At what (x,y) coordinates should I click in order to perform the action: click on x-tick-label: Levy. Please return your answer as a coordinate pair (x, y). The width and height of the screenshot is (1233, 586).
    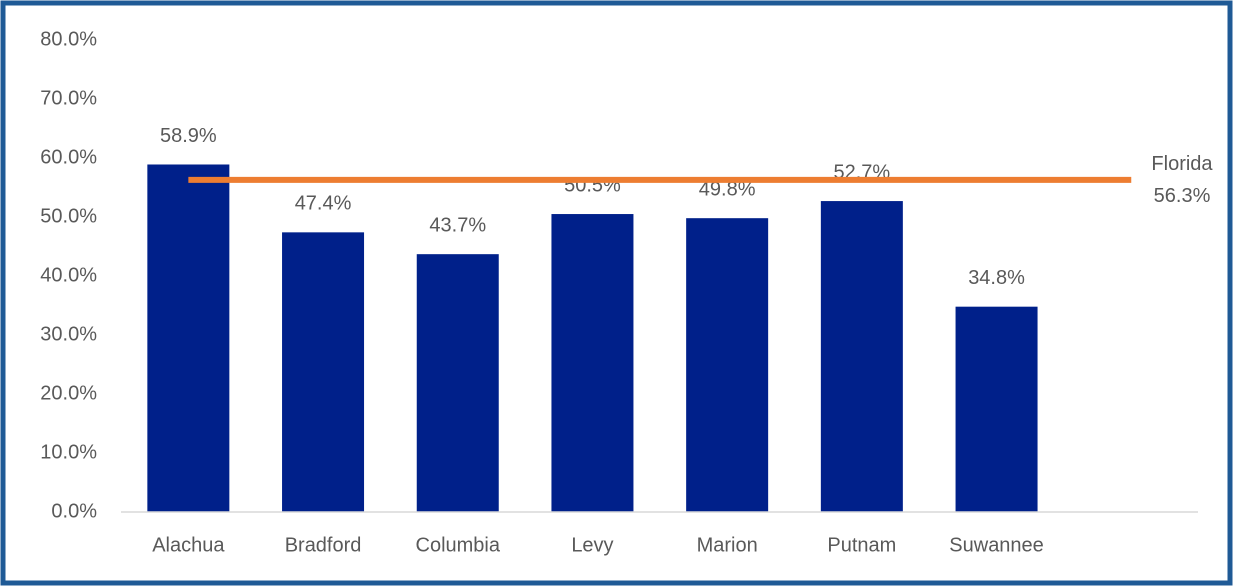
    Looking at the image, I should click on (592, 545).